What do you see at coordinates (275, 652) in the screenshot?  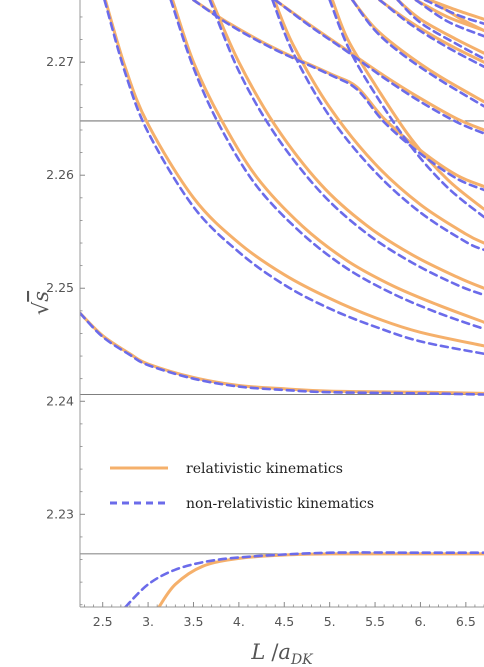 I see `x-axis-title-sep: /` at bounding box center [275, 652].